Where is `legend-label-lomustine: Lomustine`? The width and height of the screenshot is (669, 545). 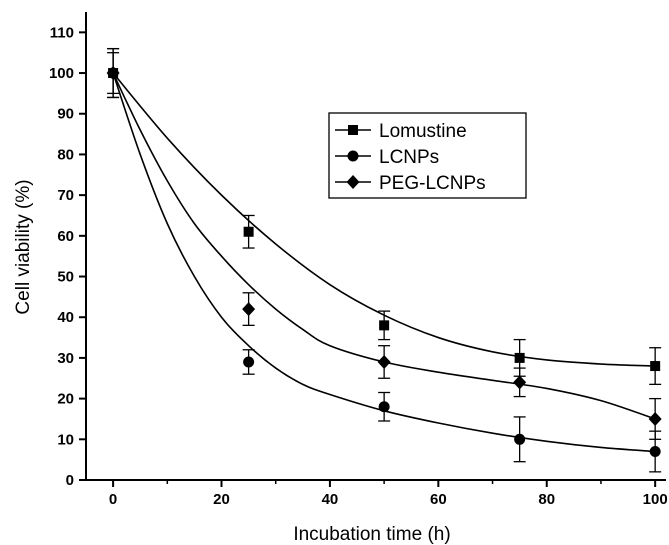 legend-label-lomustine: Lomustine is located at coordinates (423, 131).